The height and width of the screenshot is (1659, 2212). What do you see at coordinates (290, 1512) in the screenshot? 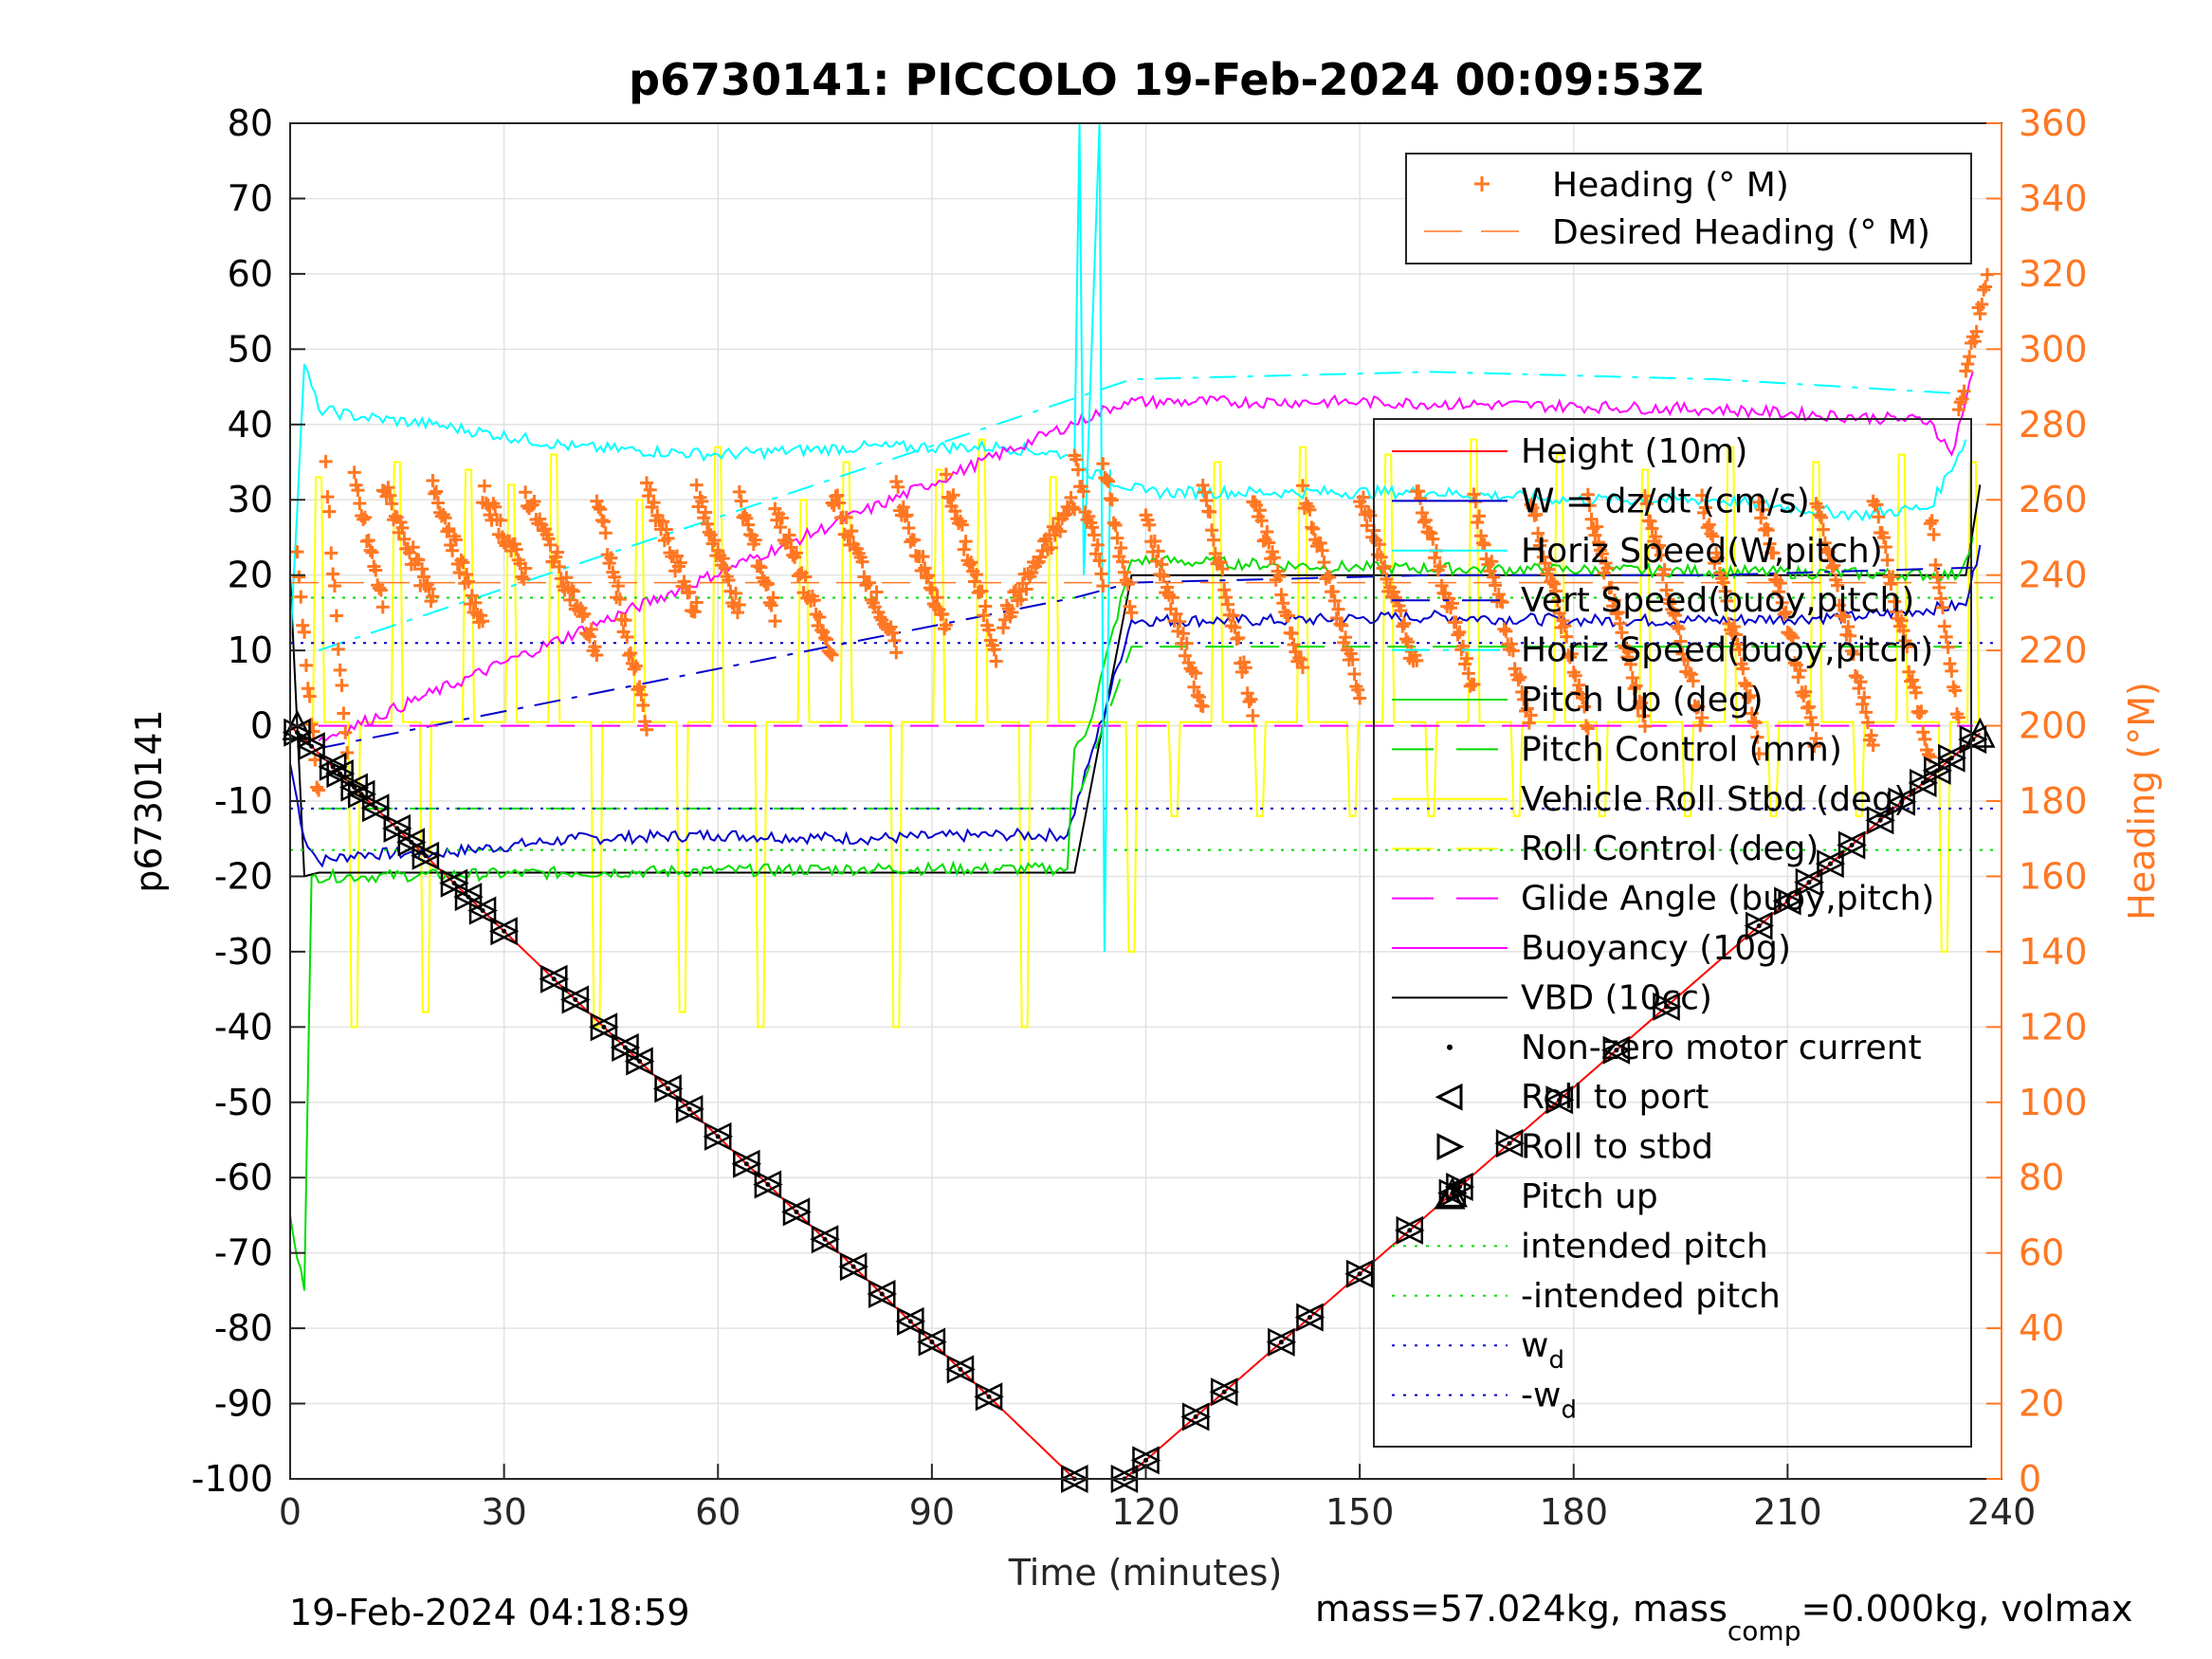
I see `x-tick-label: 0` at bounding box center [290, 1512].